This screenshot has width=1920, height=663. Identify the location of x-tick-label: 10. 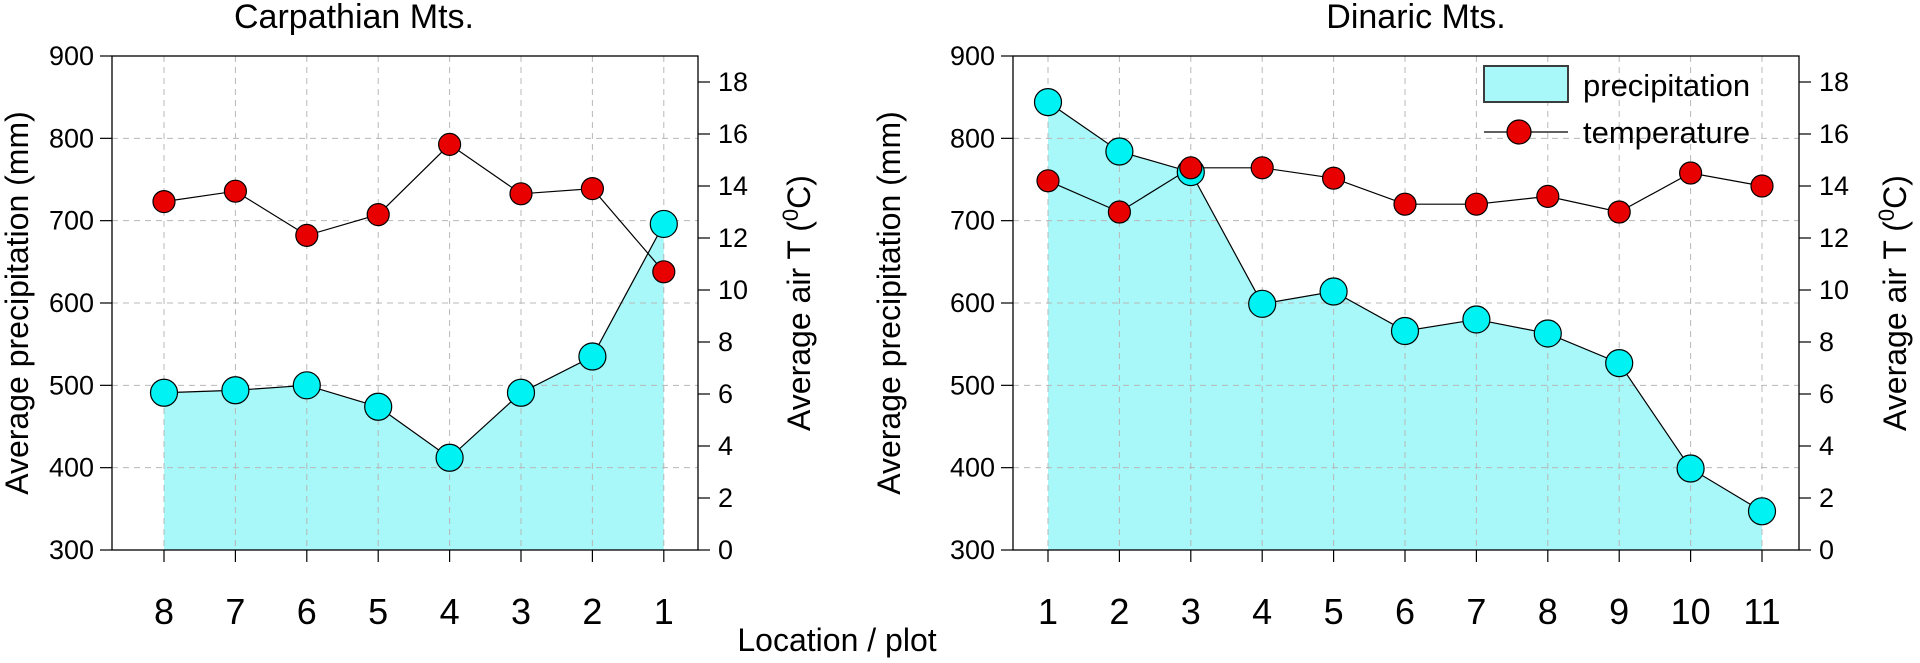
(1691, 611).